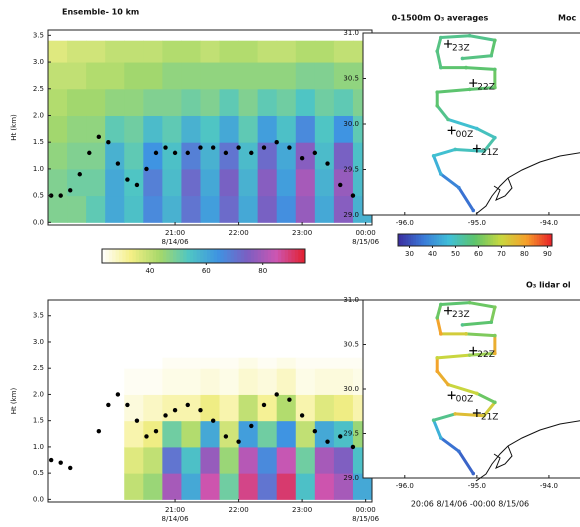  What do you see at coordinates (351, 124) in the screenshot?
I see `y-tick-label: 30.0` at bounding box center [351, 124].